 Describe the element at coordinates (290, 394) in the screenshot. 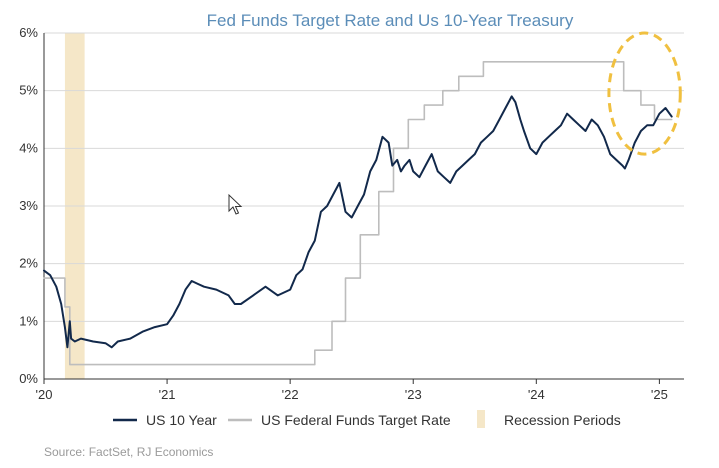

I see `x-tick-label: '22` at that location.